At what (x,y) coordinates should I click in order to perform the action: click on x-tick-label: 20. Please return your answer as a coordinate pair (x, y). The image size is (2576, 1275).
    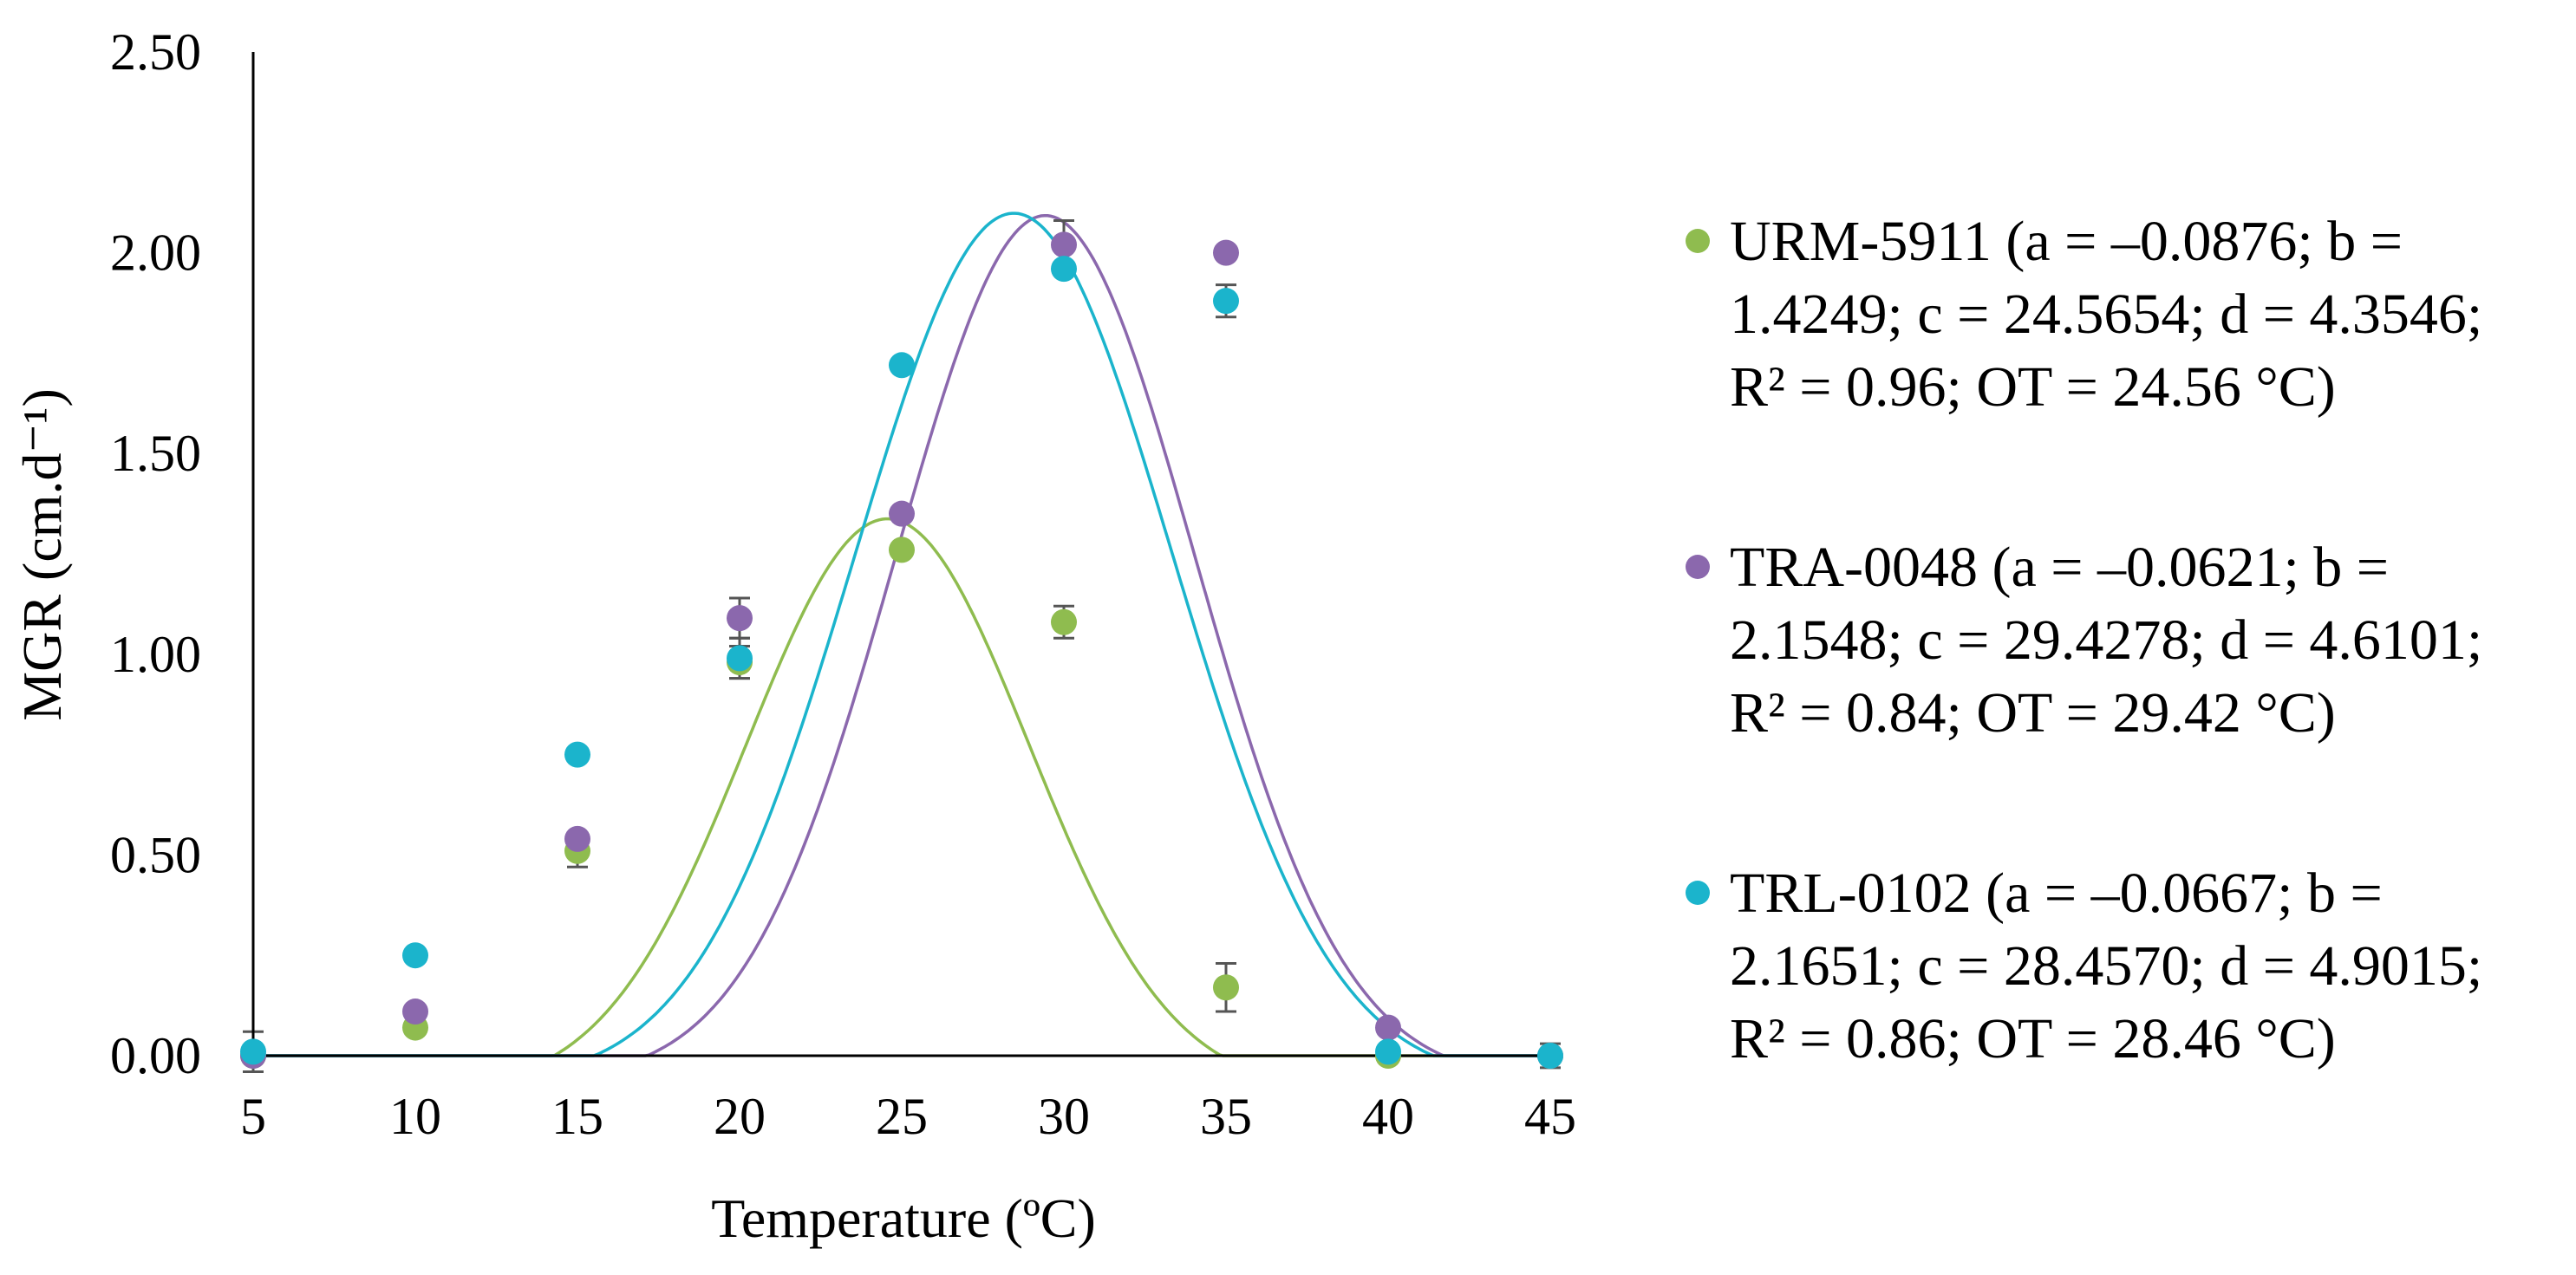
    Looking at the image, I should click on (740, 1116).